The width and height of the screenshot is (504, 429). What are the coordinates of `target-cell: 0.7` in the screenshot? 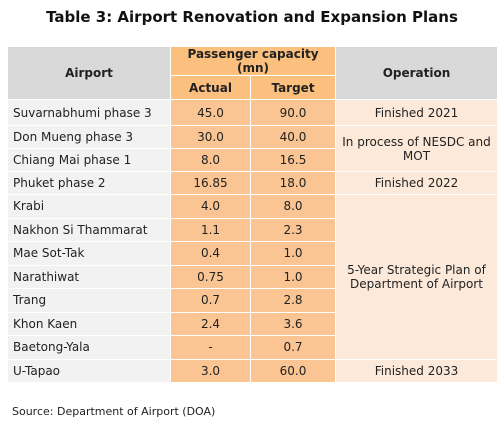 It's located at (293, 347).